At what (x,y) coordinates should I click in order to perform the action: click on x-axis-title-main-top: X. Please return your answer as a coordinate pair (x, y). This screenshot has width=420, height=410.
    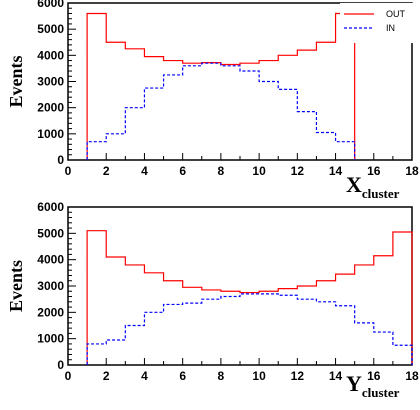
    Looking at the image, I should click on (354, 184).